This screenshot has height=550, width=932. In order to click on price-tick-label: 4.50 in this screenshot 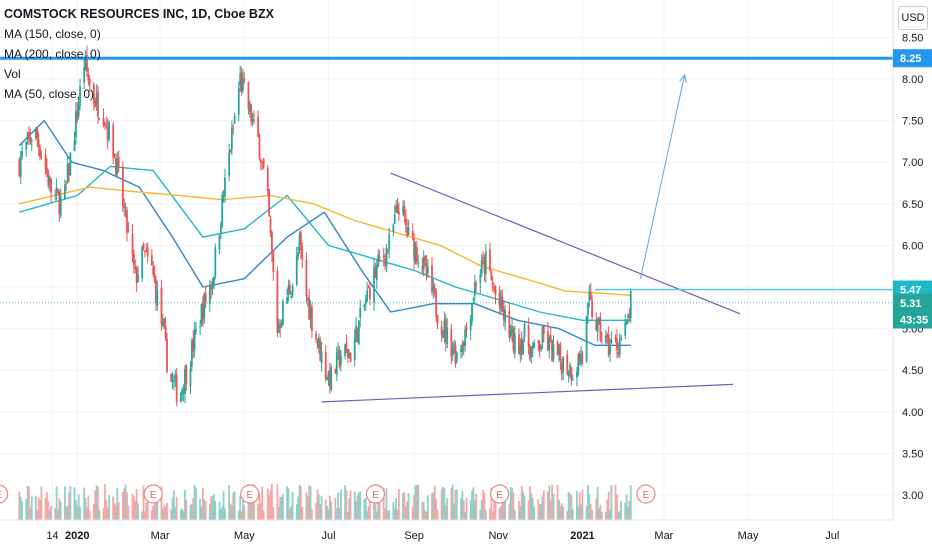, I will do `click(912, 371)`.